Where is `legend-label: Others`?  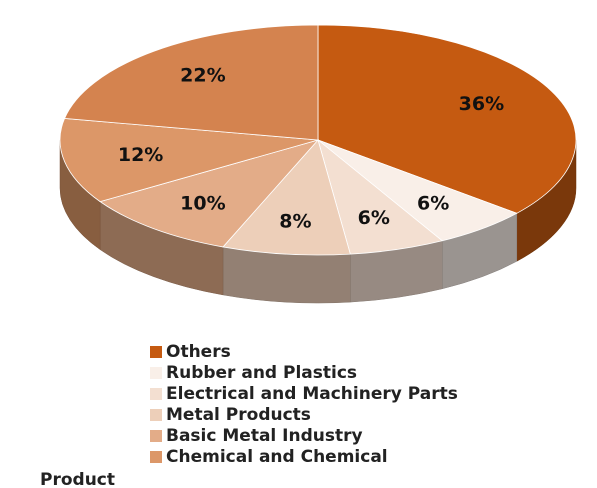
legend-label: Others is located at coordinates (198, 352).